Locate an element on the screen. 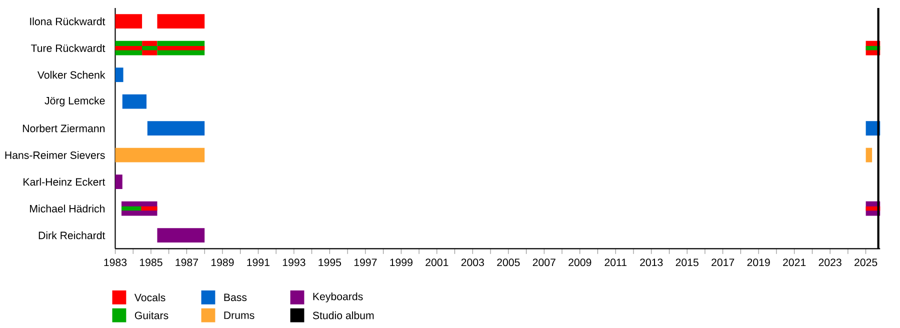 This screenshot has width=900, height=328. legend-label: Studio album is located at coordinates (343, 315).